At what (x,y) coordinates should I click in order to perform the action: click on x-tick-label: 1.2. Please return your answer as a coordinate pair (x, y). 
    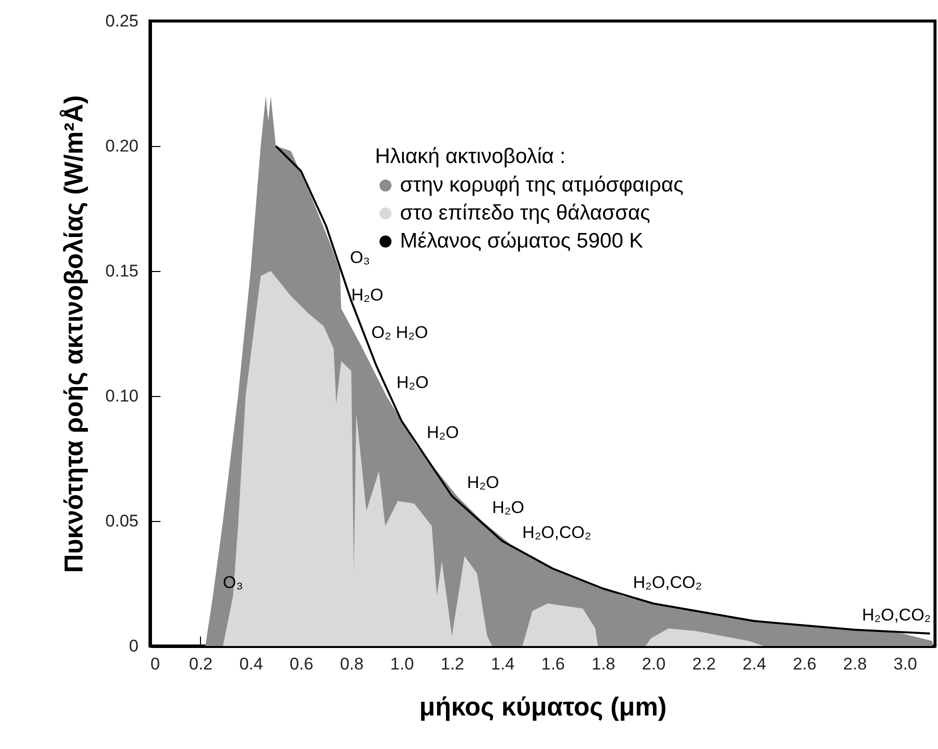
    Looking at the image, I should click on (452, 664).